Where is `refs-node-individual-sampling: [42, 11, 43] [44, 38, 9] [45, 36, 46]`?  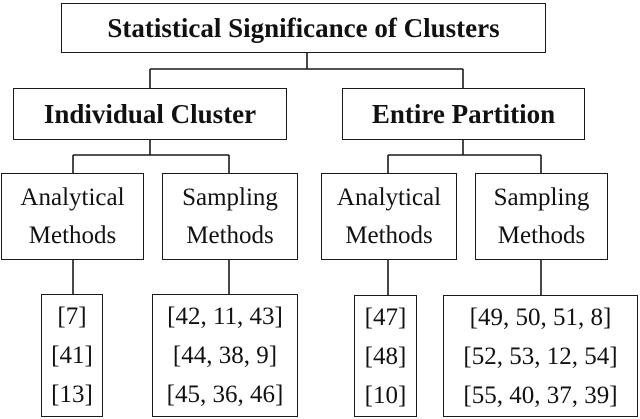
refs-node-individual-sampling: [42, 11, 43] [44, 38, 9] [45, 36, 46] is located at coordinates (225, 355).